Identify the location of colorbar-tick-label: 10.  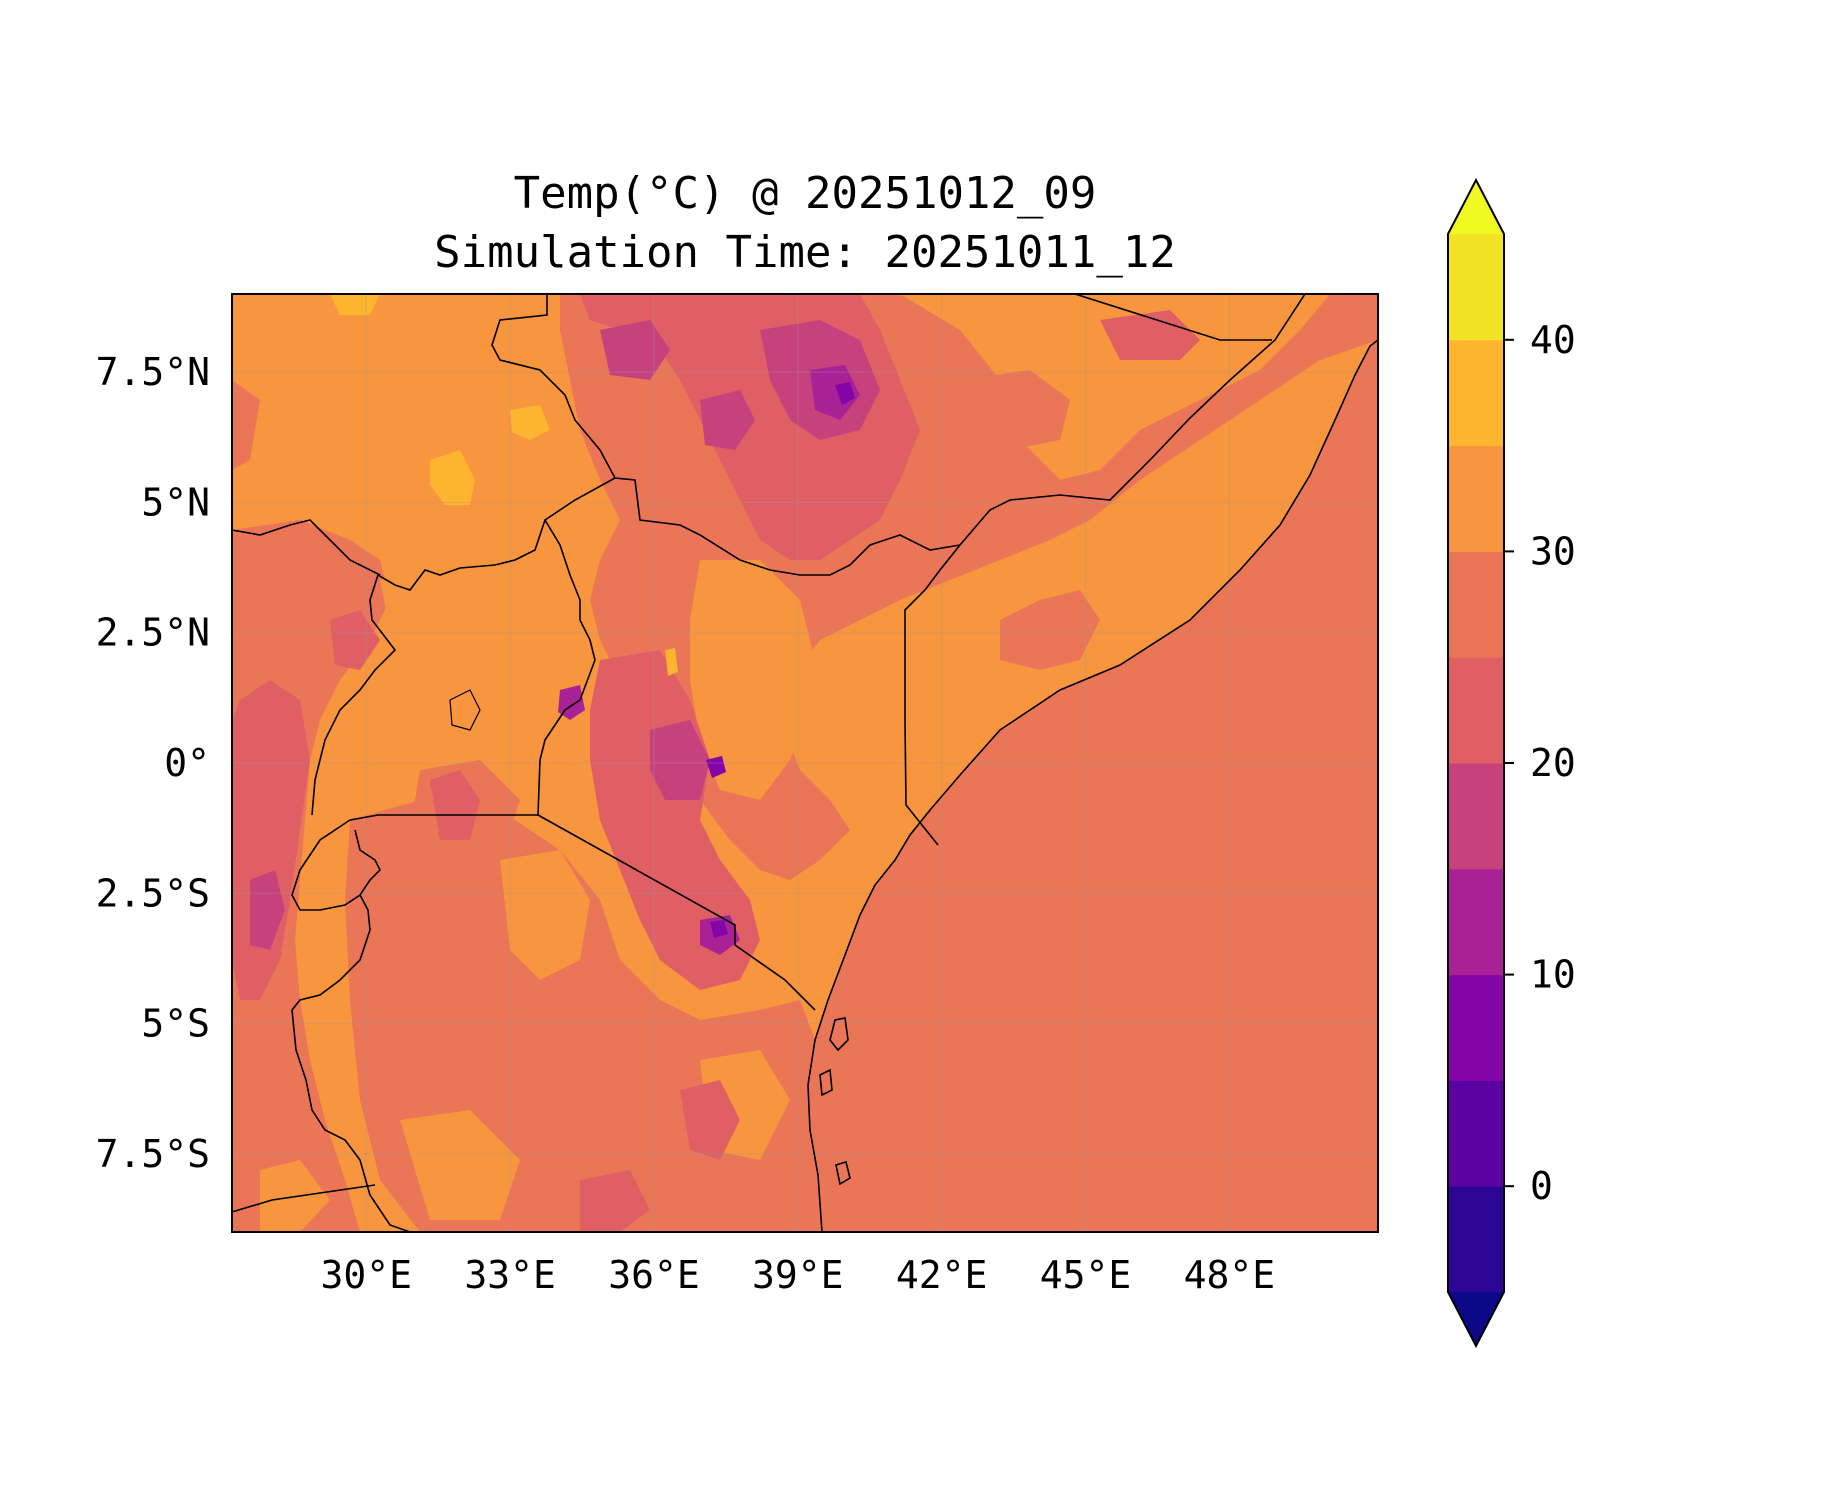
(1553, 975).